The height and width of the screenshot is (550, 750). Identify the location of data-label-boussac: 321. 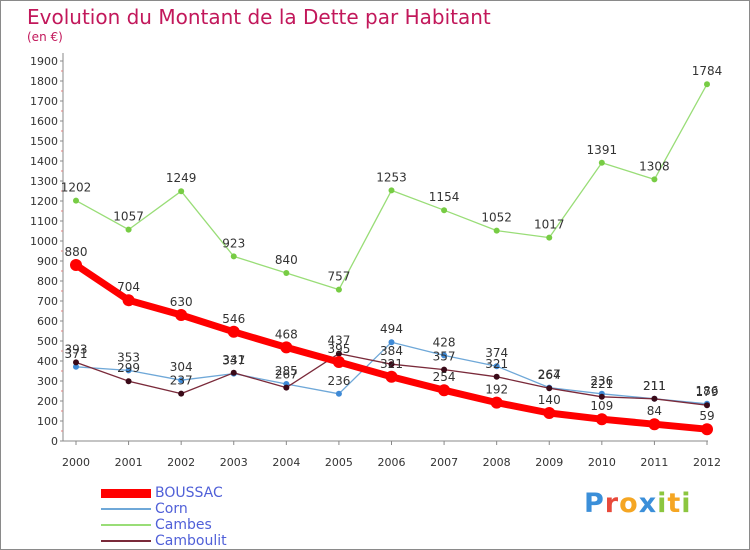
(391, 364).